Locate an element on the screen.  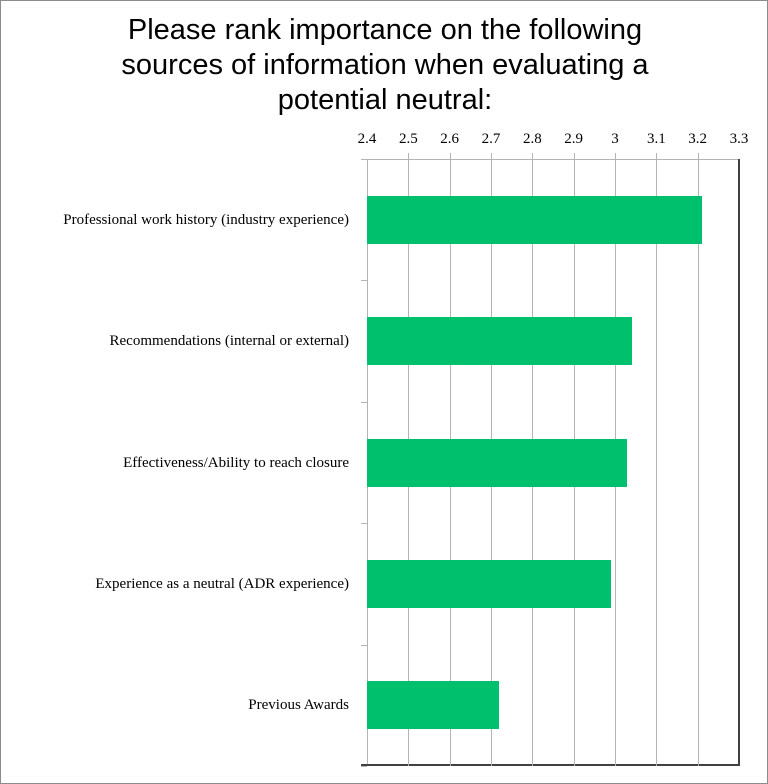
x-tick-label: 2.9 is located at coordinates (574, 139).